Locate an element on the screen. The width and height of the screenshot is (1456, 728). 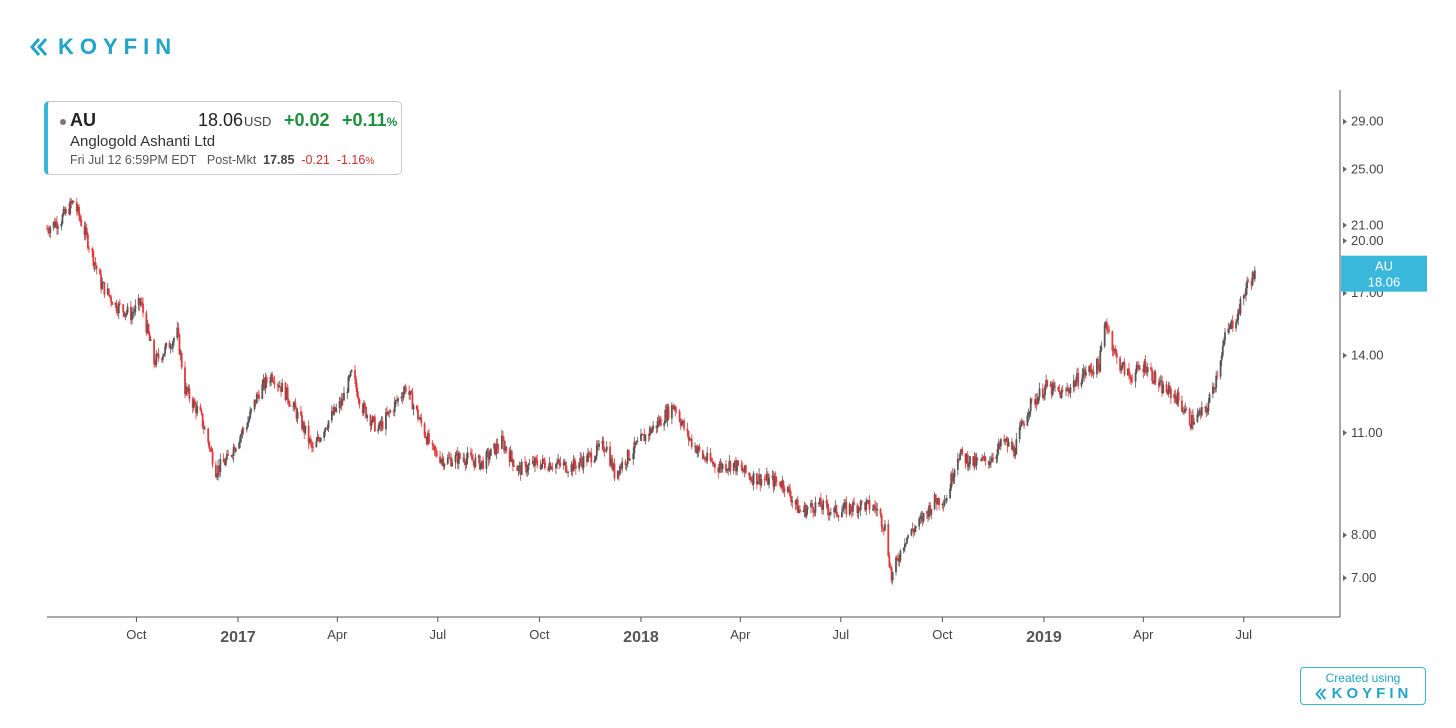
quote-session: Post-Mkt is located at coordinates (231, 160).